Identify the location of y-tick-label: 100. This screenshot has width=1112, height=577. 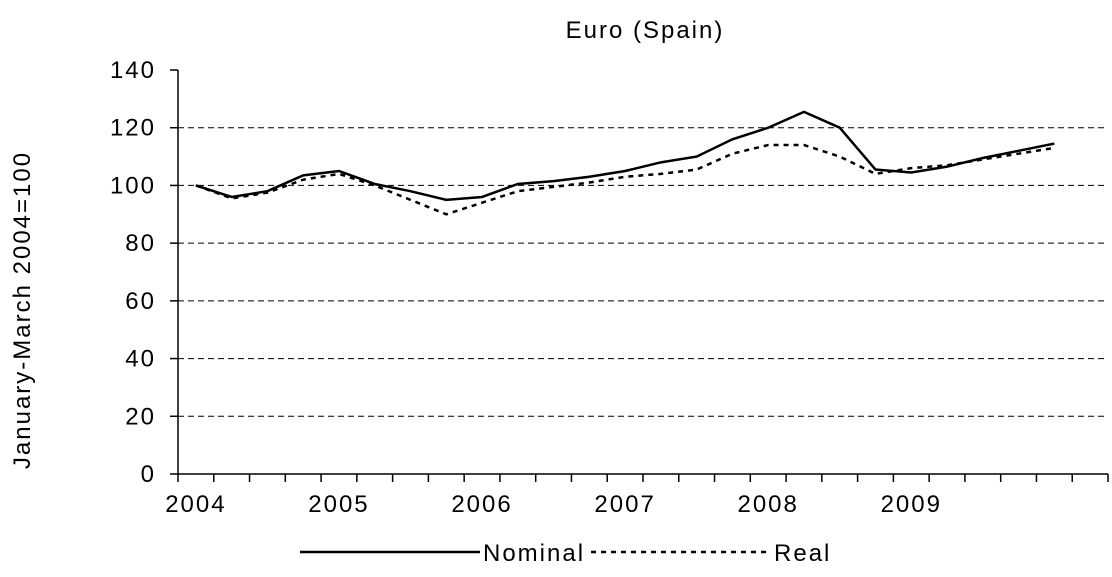
(133, 185).